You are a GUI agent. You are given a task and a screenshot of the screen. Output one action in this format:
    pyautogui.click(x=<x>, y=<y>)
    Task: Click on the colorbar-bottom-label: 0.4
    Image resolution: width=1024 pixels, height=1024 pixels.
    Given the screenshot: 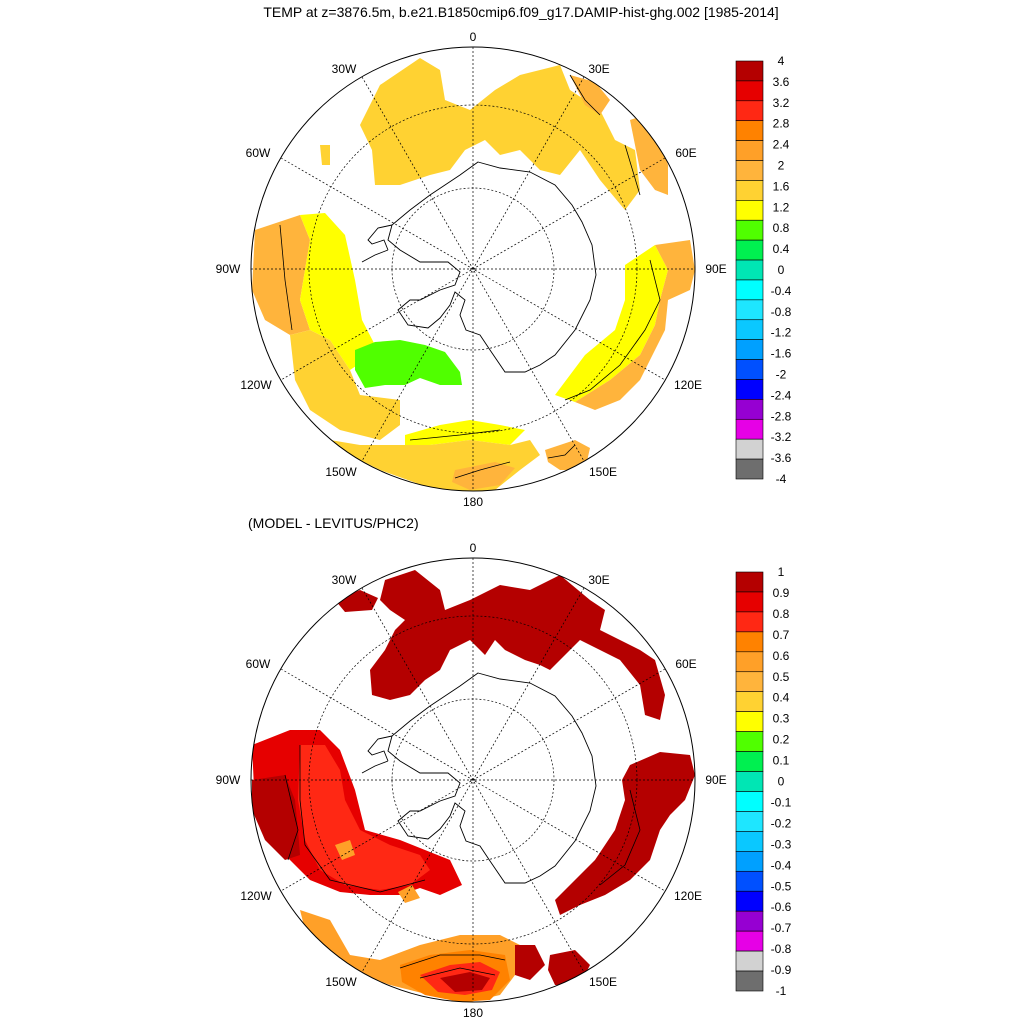 What is the action you would take?
    pyautogui.click(x=781, y=698)
    